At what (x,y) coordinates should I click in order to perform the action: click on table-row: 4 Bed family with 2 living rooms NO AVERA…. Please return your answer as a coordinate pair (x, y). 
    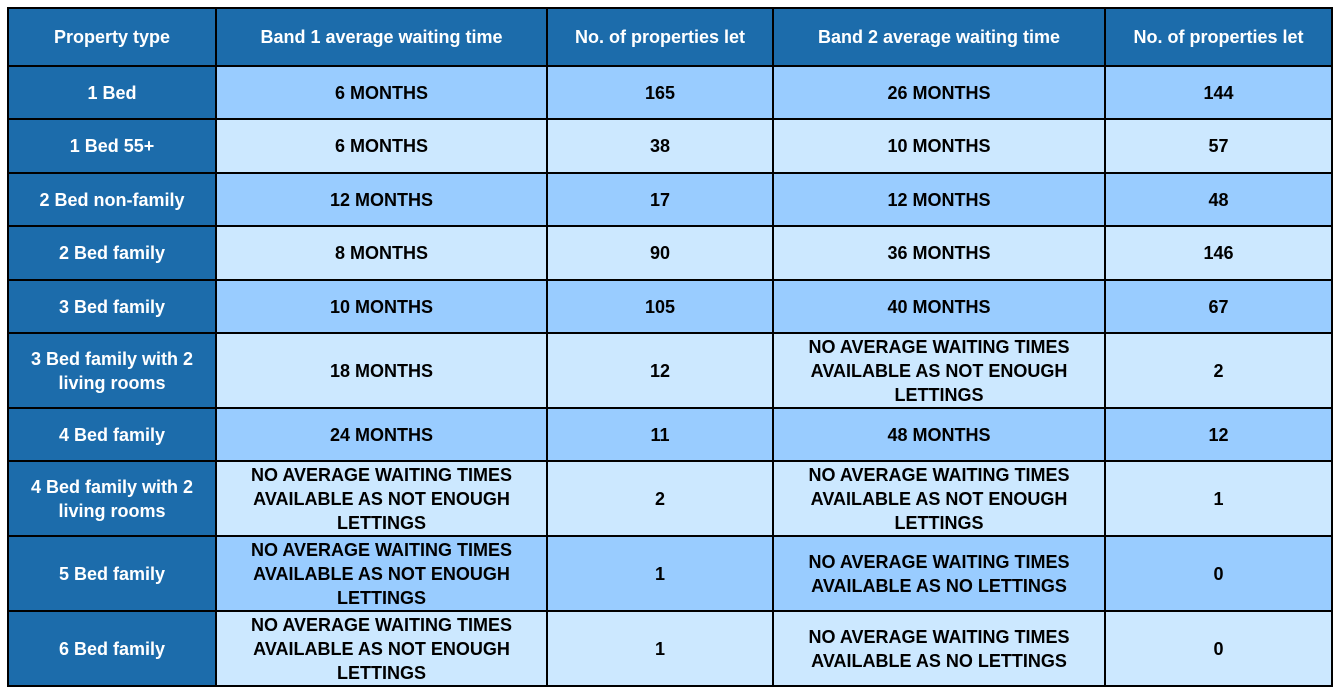
    Looking at the image, I should click on (670, 498).